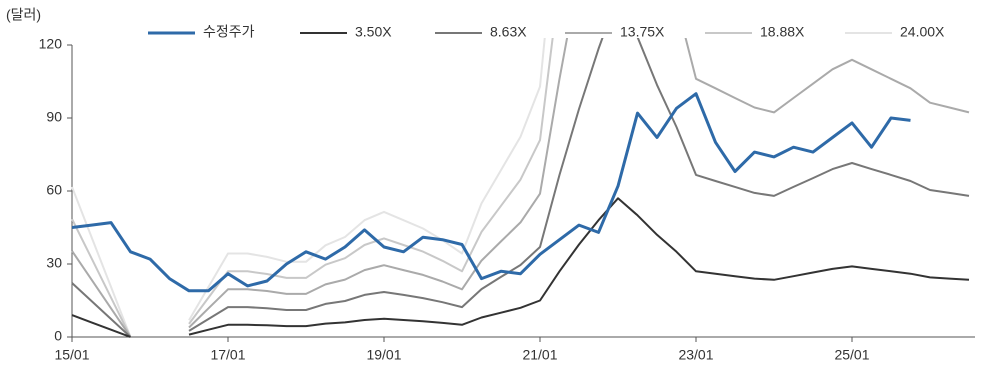 The height and width of the screenshot is (378, 983). I want to click on y-tick-label: 30, so click(54, 263).